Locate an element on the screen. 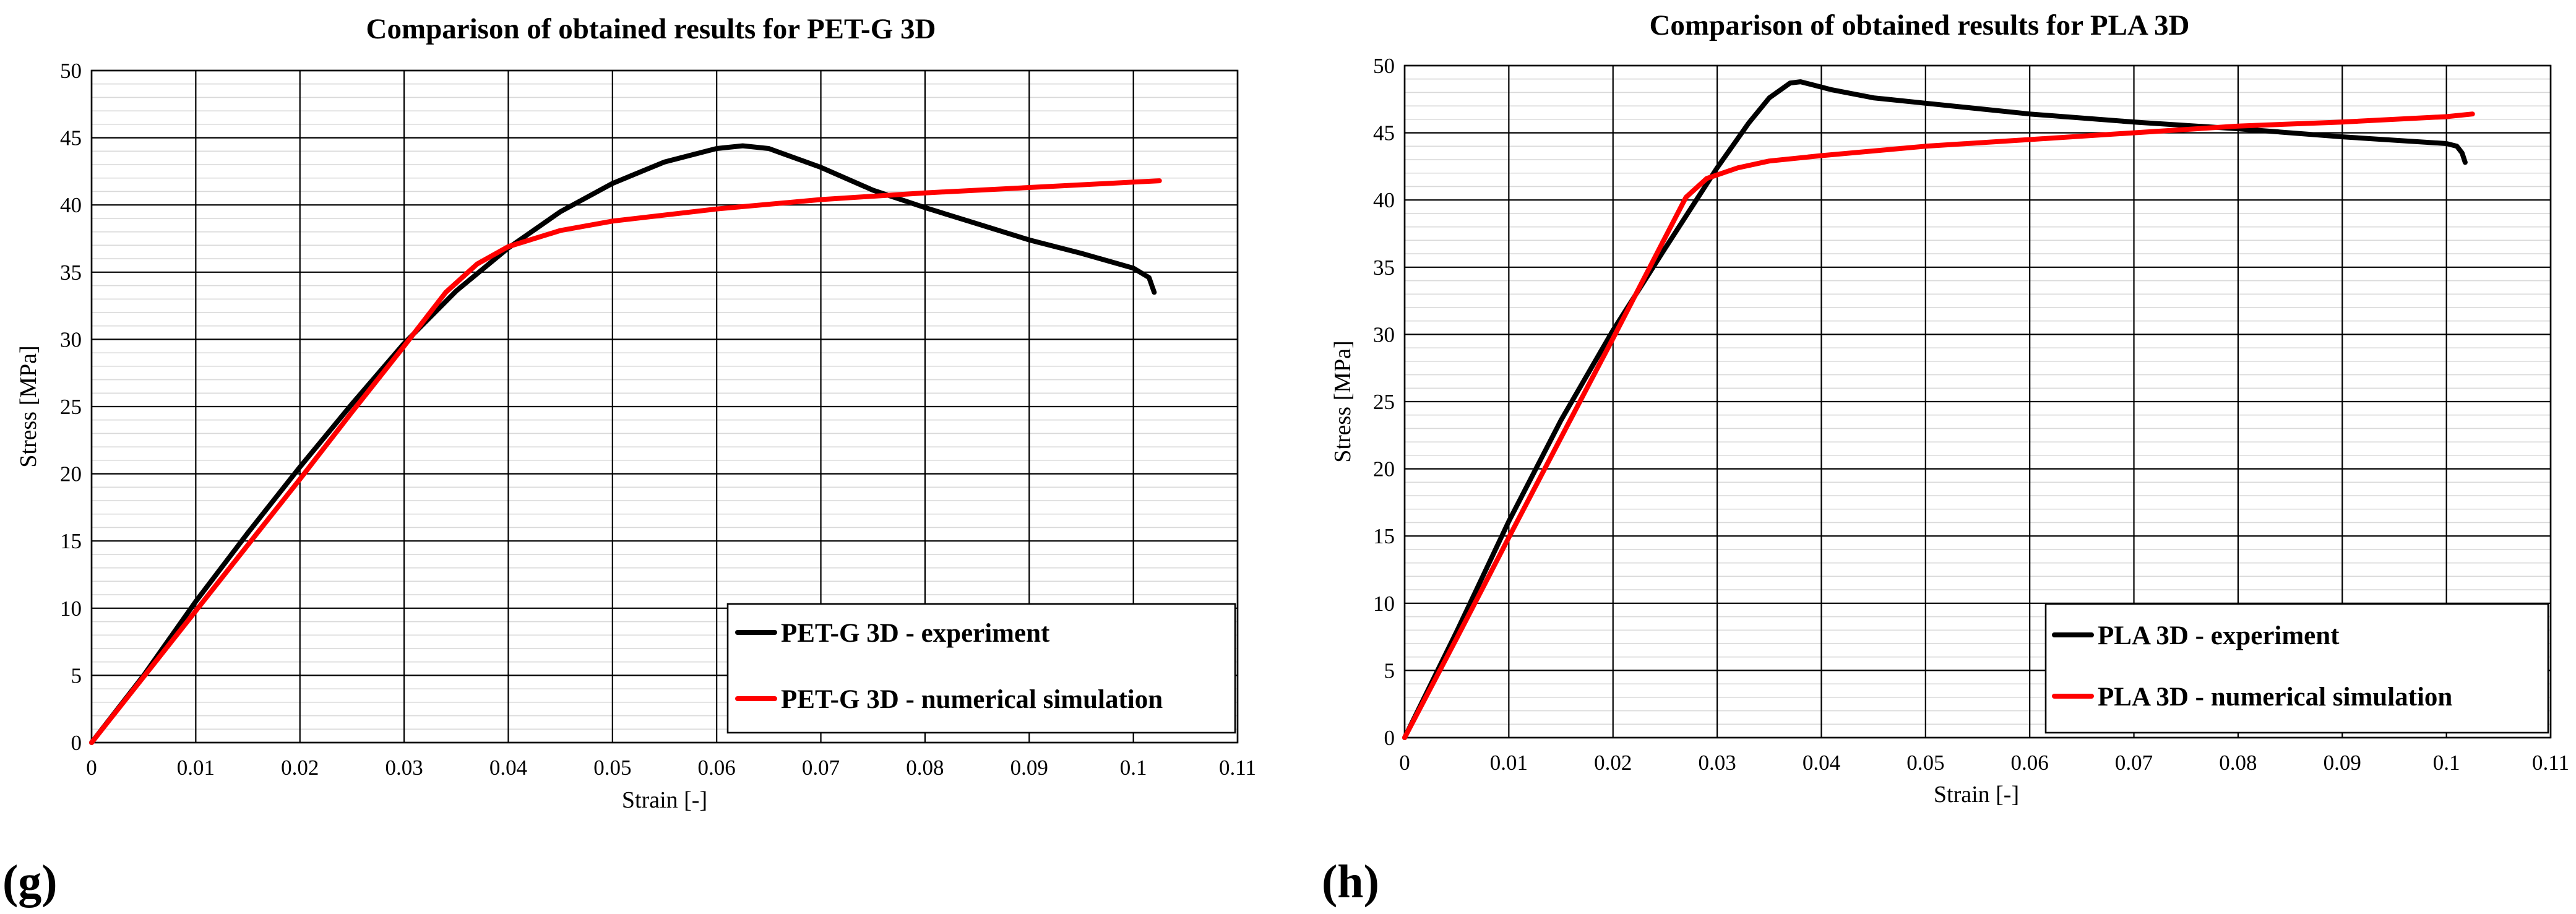 The height and width of the screenshot is (914, 2576). legend-label-experiment: PLA 3D - experiment is located at coordinates (2219, 635).